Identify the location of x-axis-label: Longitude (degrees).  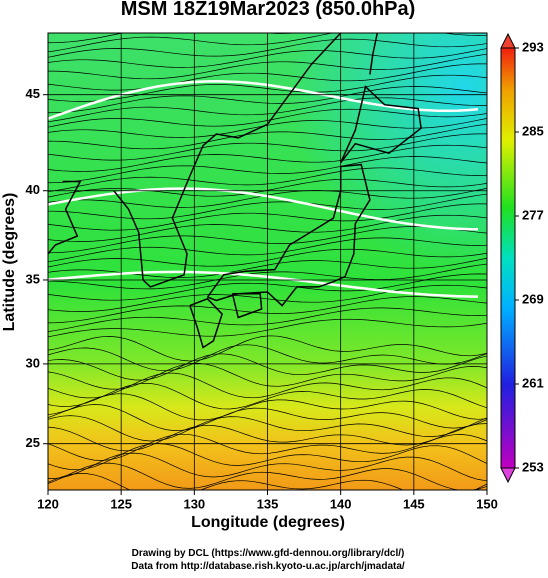
(268, 522).